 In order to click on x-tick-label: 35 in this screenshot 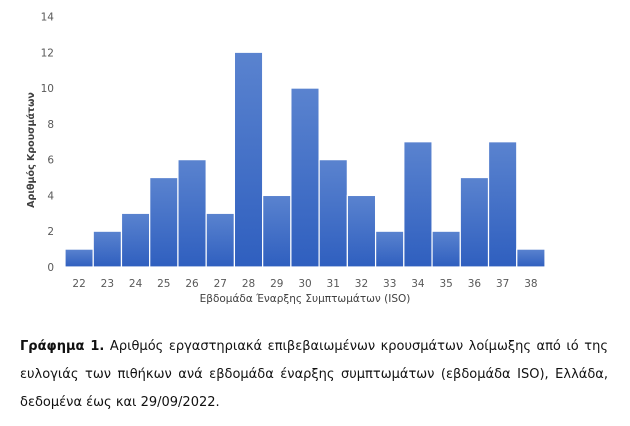, I will do `click(445, 284)`.